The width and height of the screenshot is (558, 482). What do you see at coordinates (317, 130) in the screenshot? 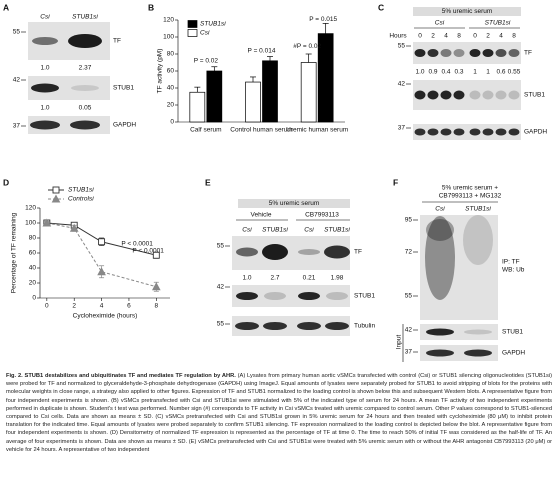
I see `x-tick-label: Uremic human serum` at bounding box center [317, 130].